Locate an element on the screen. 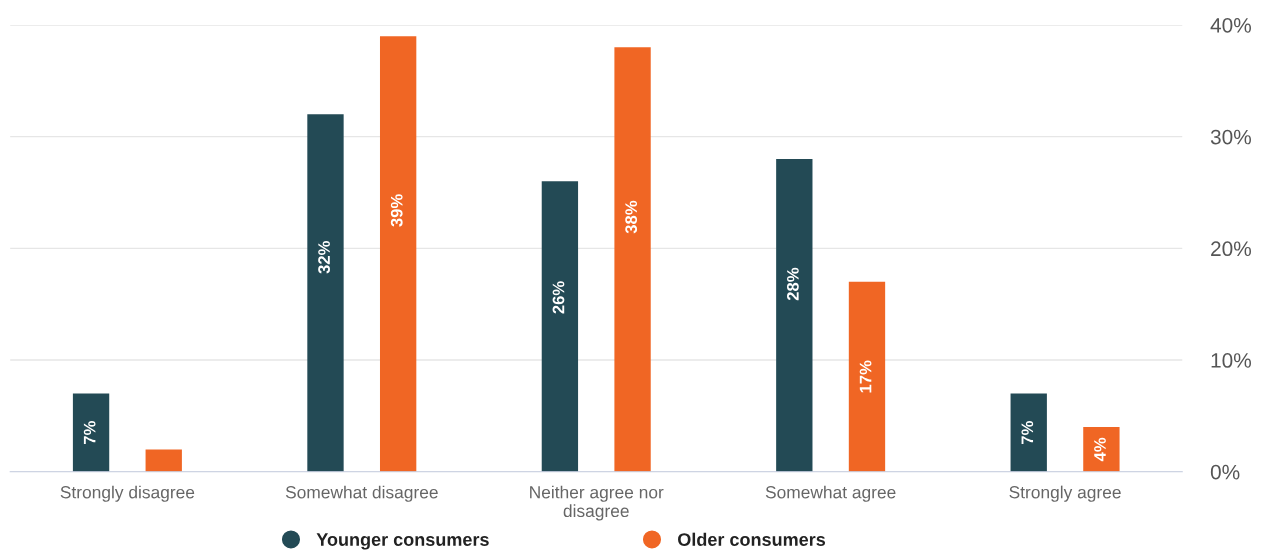 The height and width of the screenshot is (555, 1274). y-tick-label: 40% is located at coordinates (1231, 25).